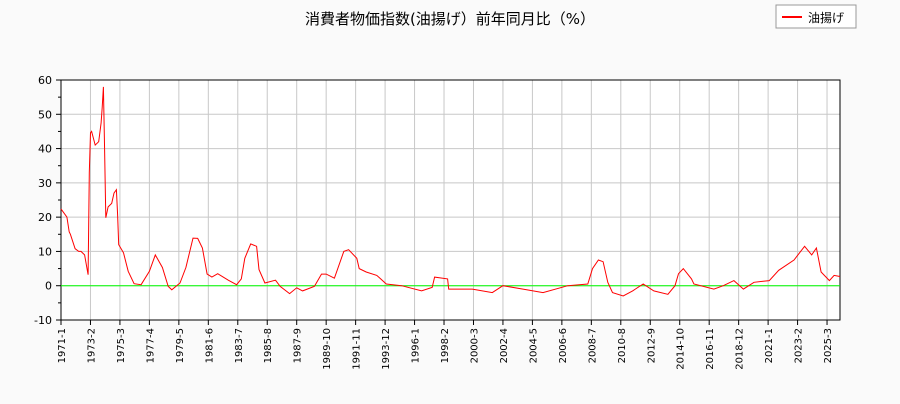  I want to click on x-tick-label: 1993-12, so click(386, 349).